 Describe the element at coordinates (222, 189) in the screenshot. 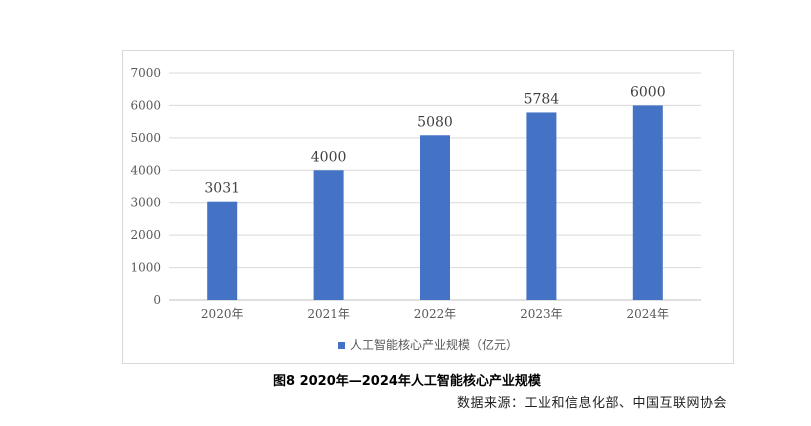

I see `data-label: 3031` at that location.